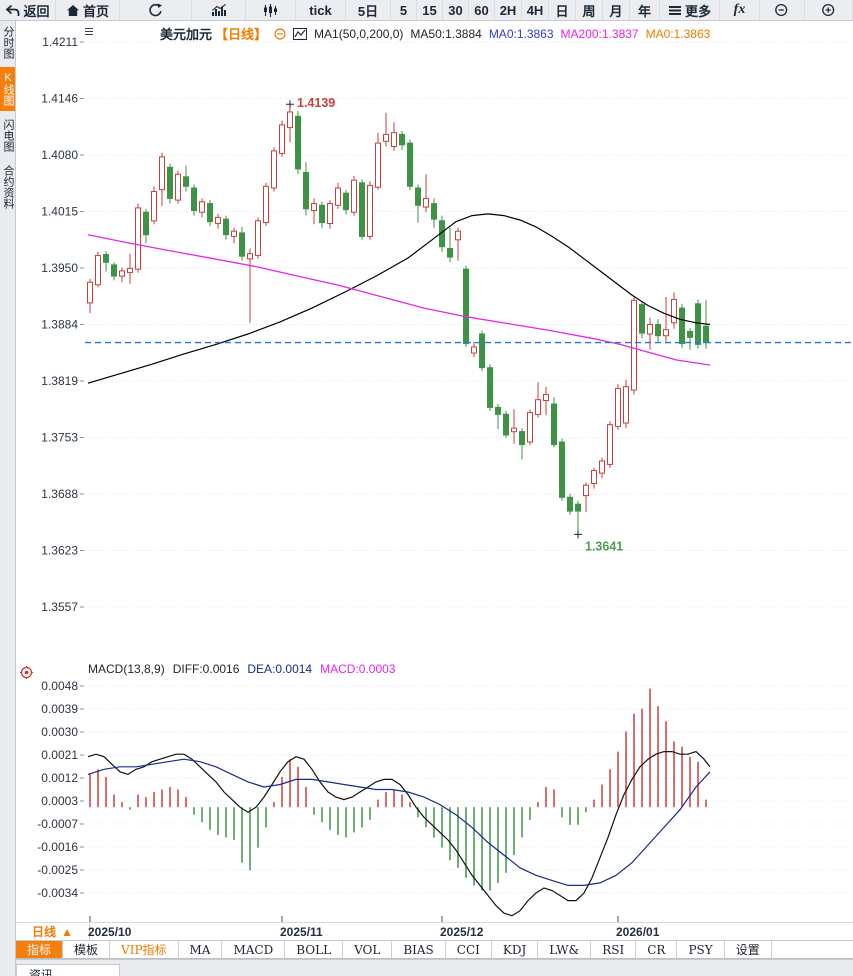 The image size is (853, 976). What do you see at coordinates (748, 949) in the screenshot?
I see `tab-设置: 设置` at bounding box center [748, 949].